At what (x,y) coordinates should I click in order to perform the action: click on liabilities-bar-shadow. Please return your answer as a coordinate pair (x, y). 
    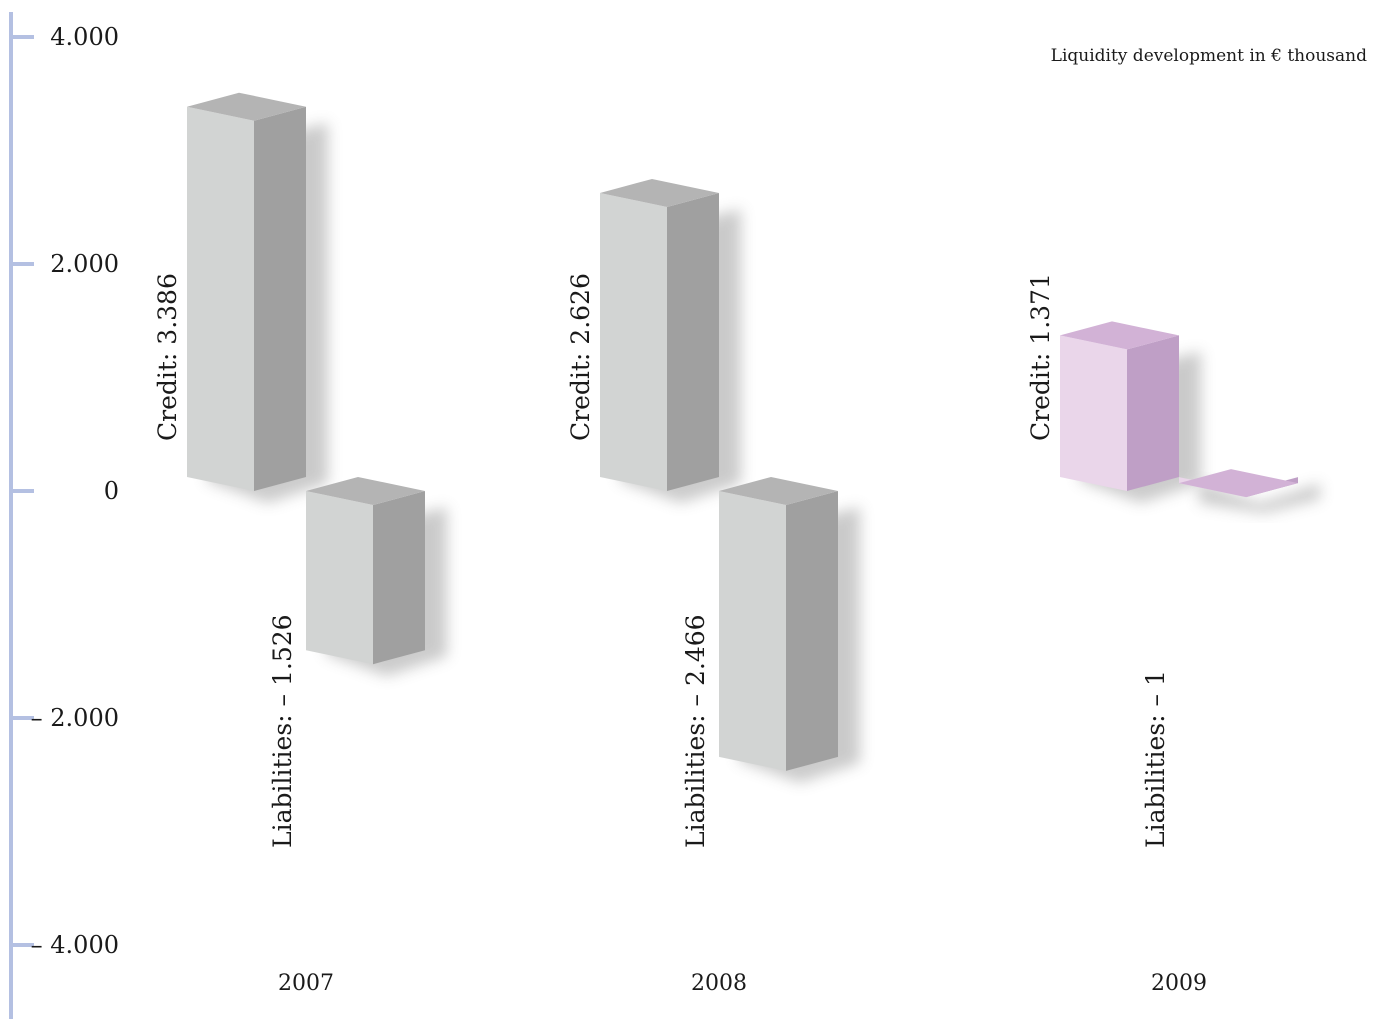
    Looking at the image, I should click on (1259, 497).